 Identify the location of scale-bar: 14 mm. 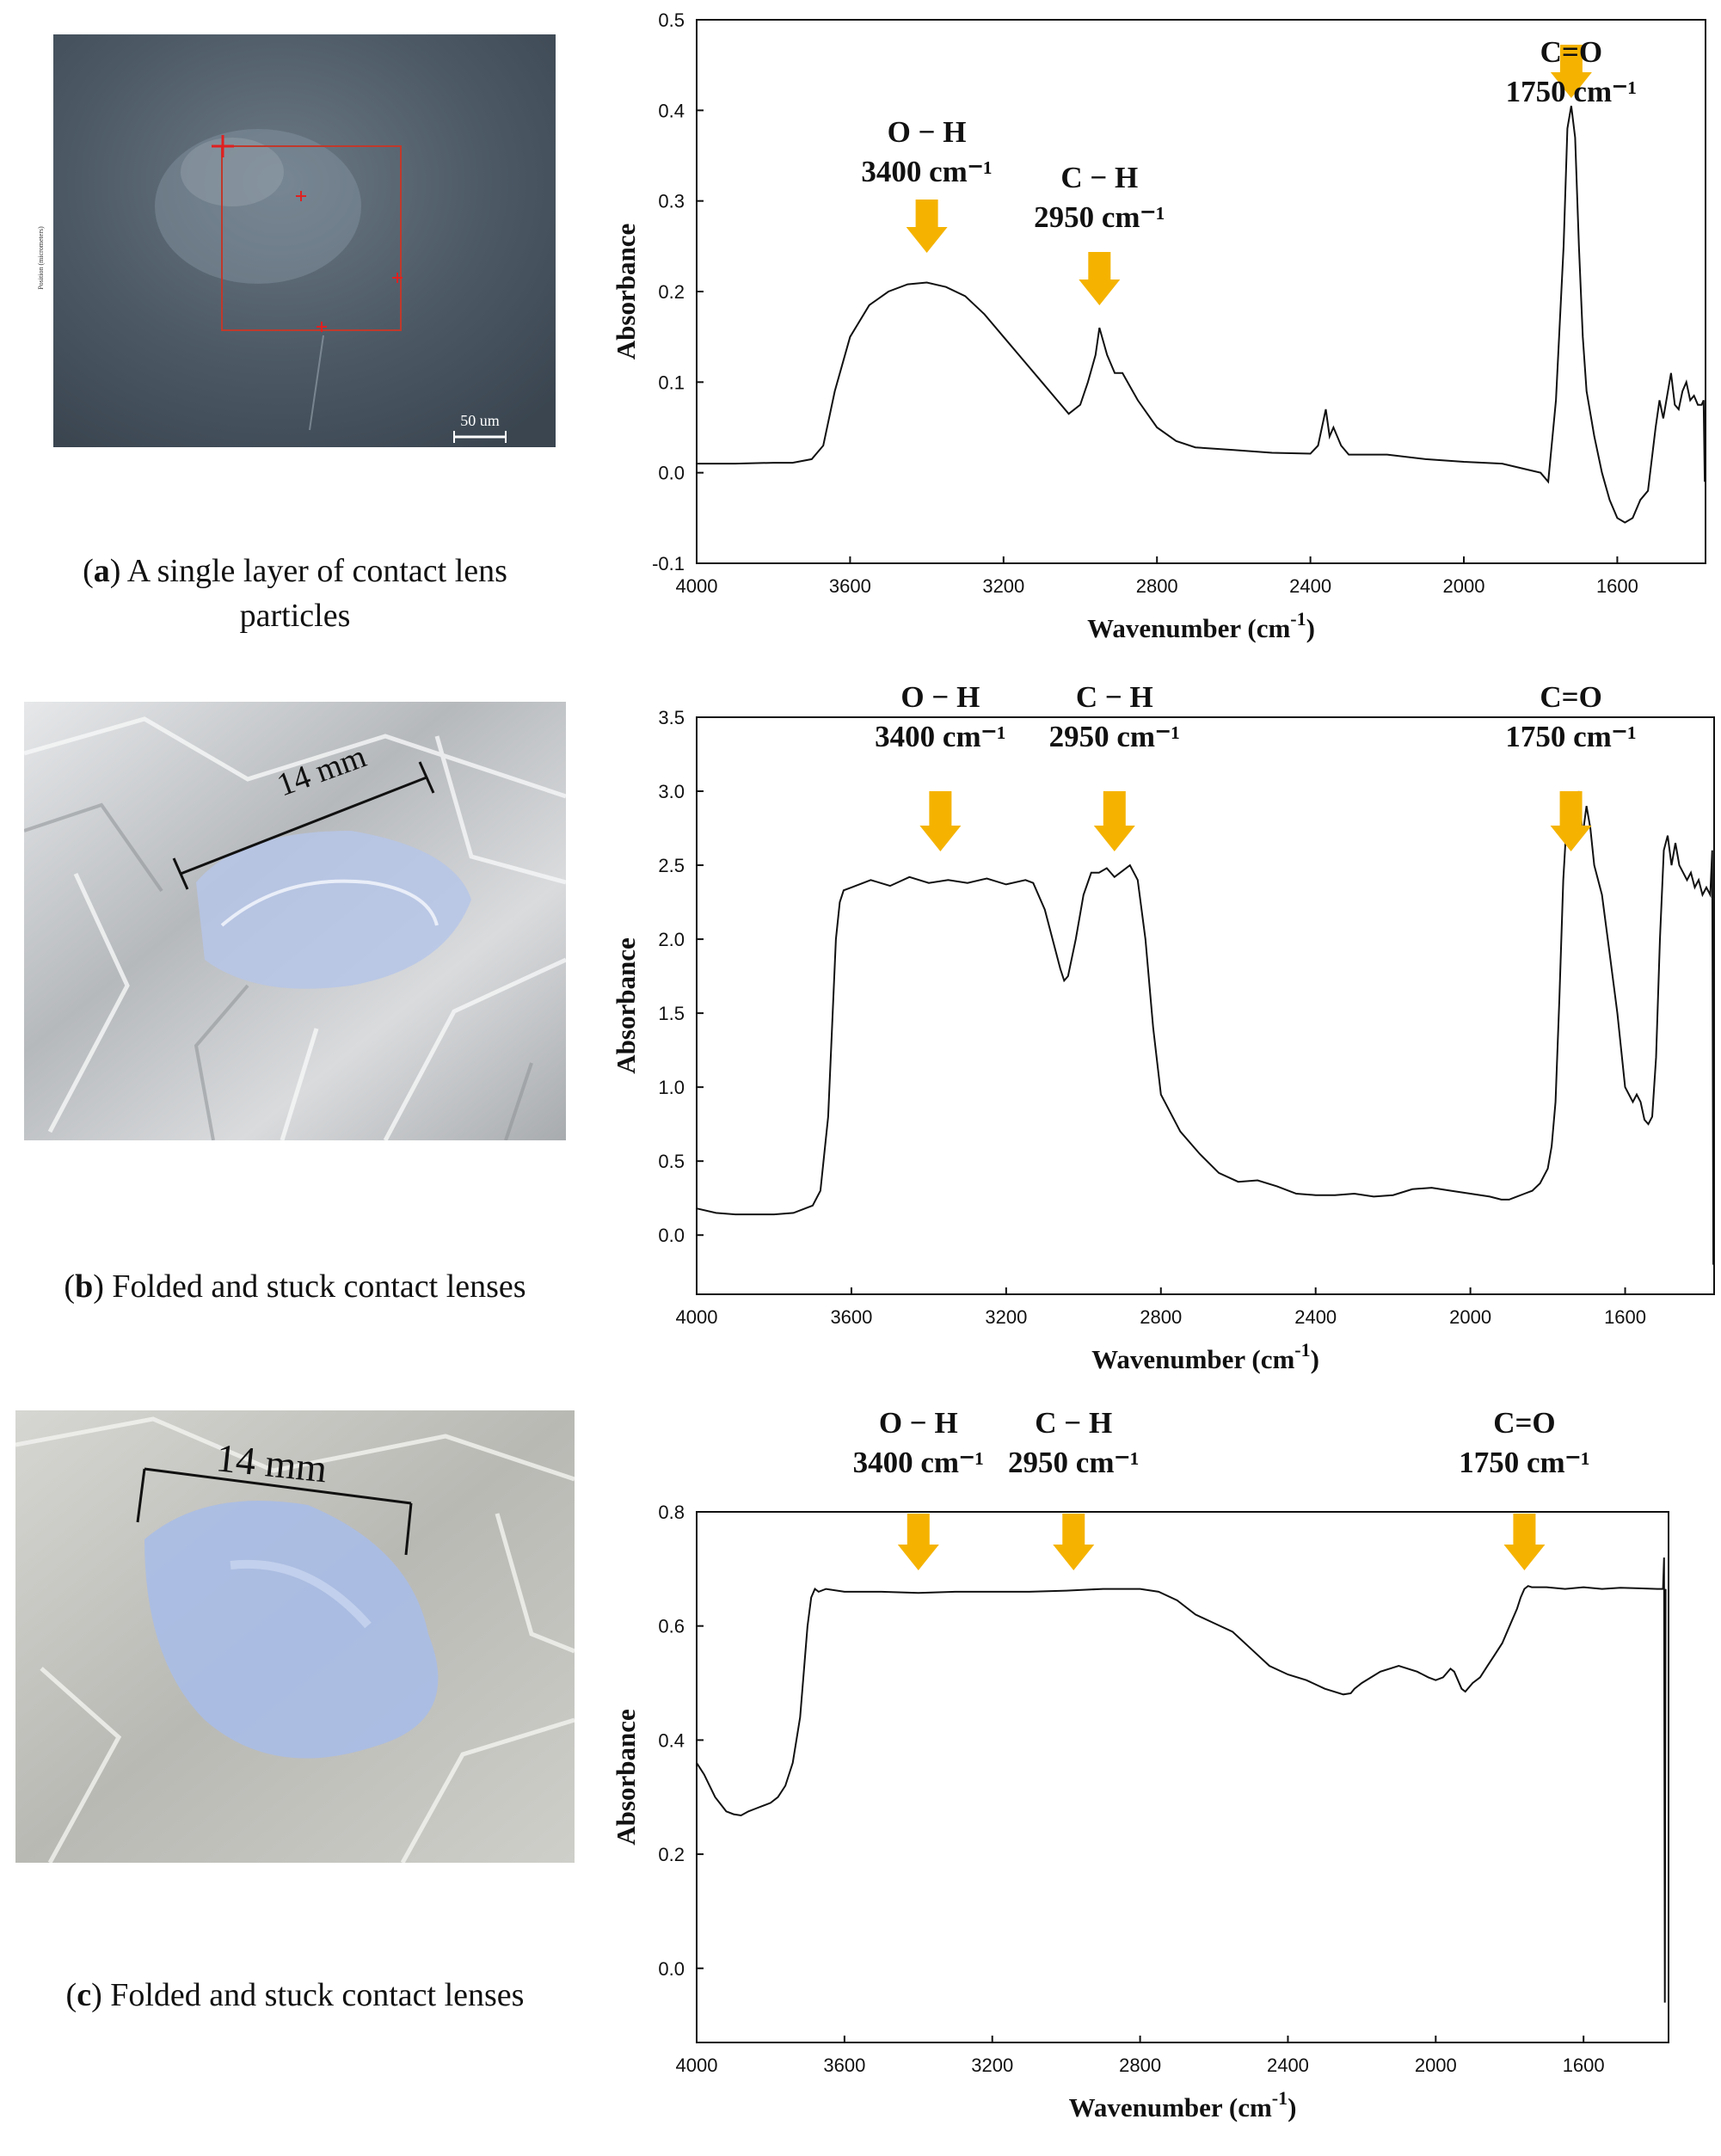
(274, 1495).